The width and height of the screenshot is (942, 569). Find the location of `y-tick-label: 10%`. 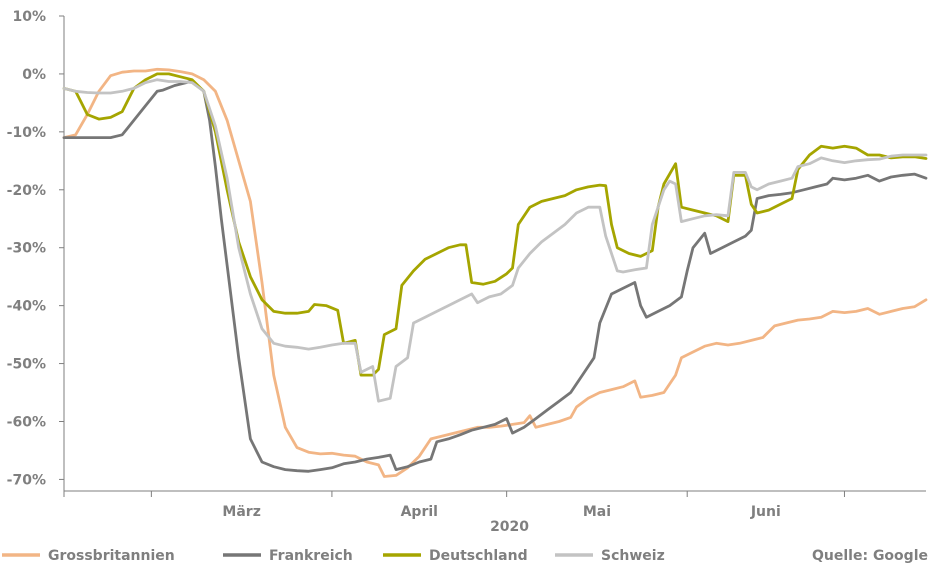

y-tick-label: 10% is located at coordinates (29, 17).